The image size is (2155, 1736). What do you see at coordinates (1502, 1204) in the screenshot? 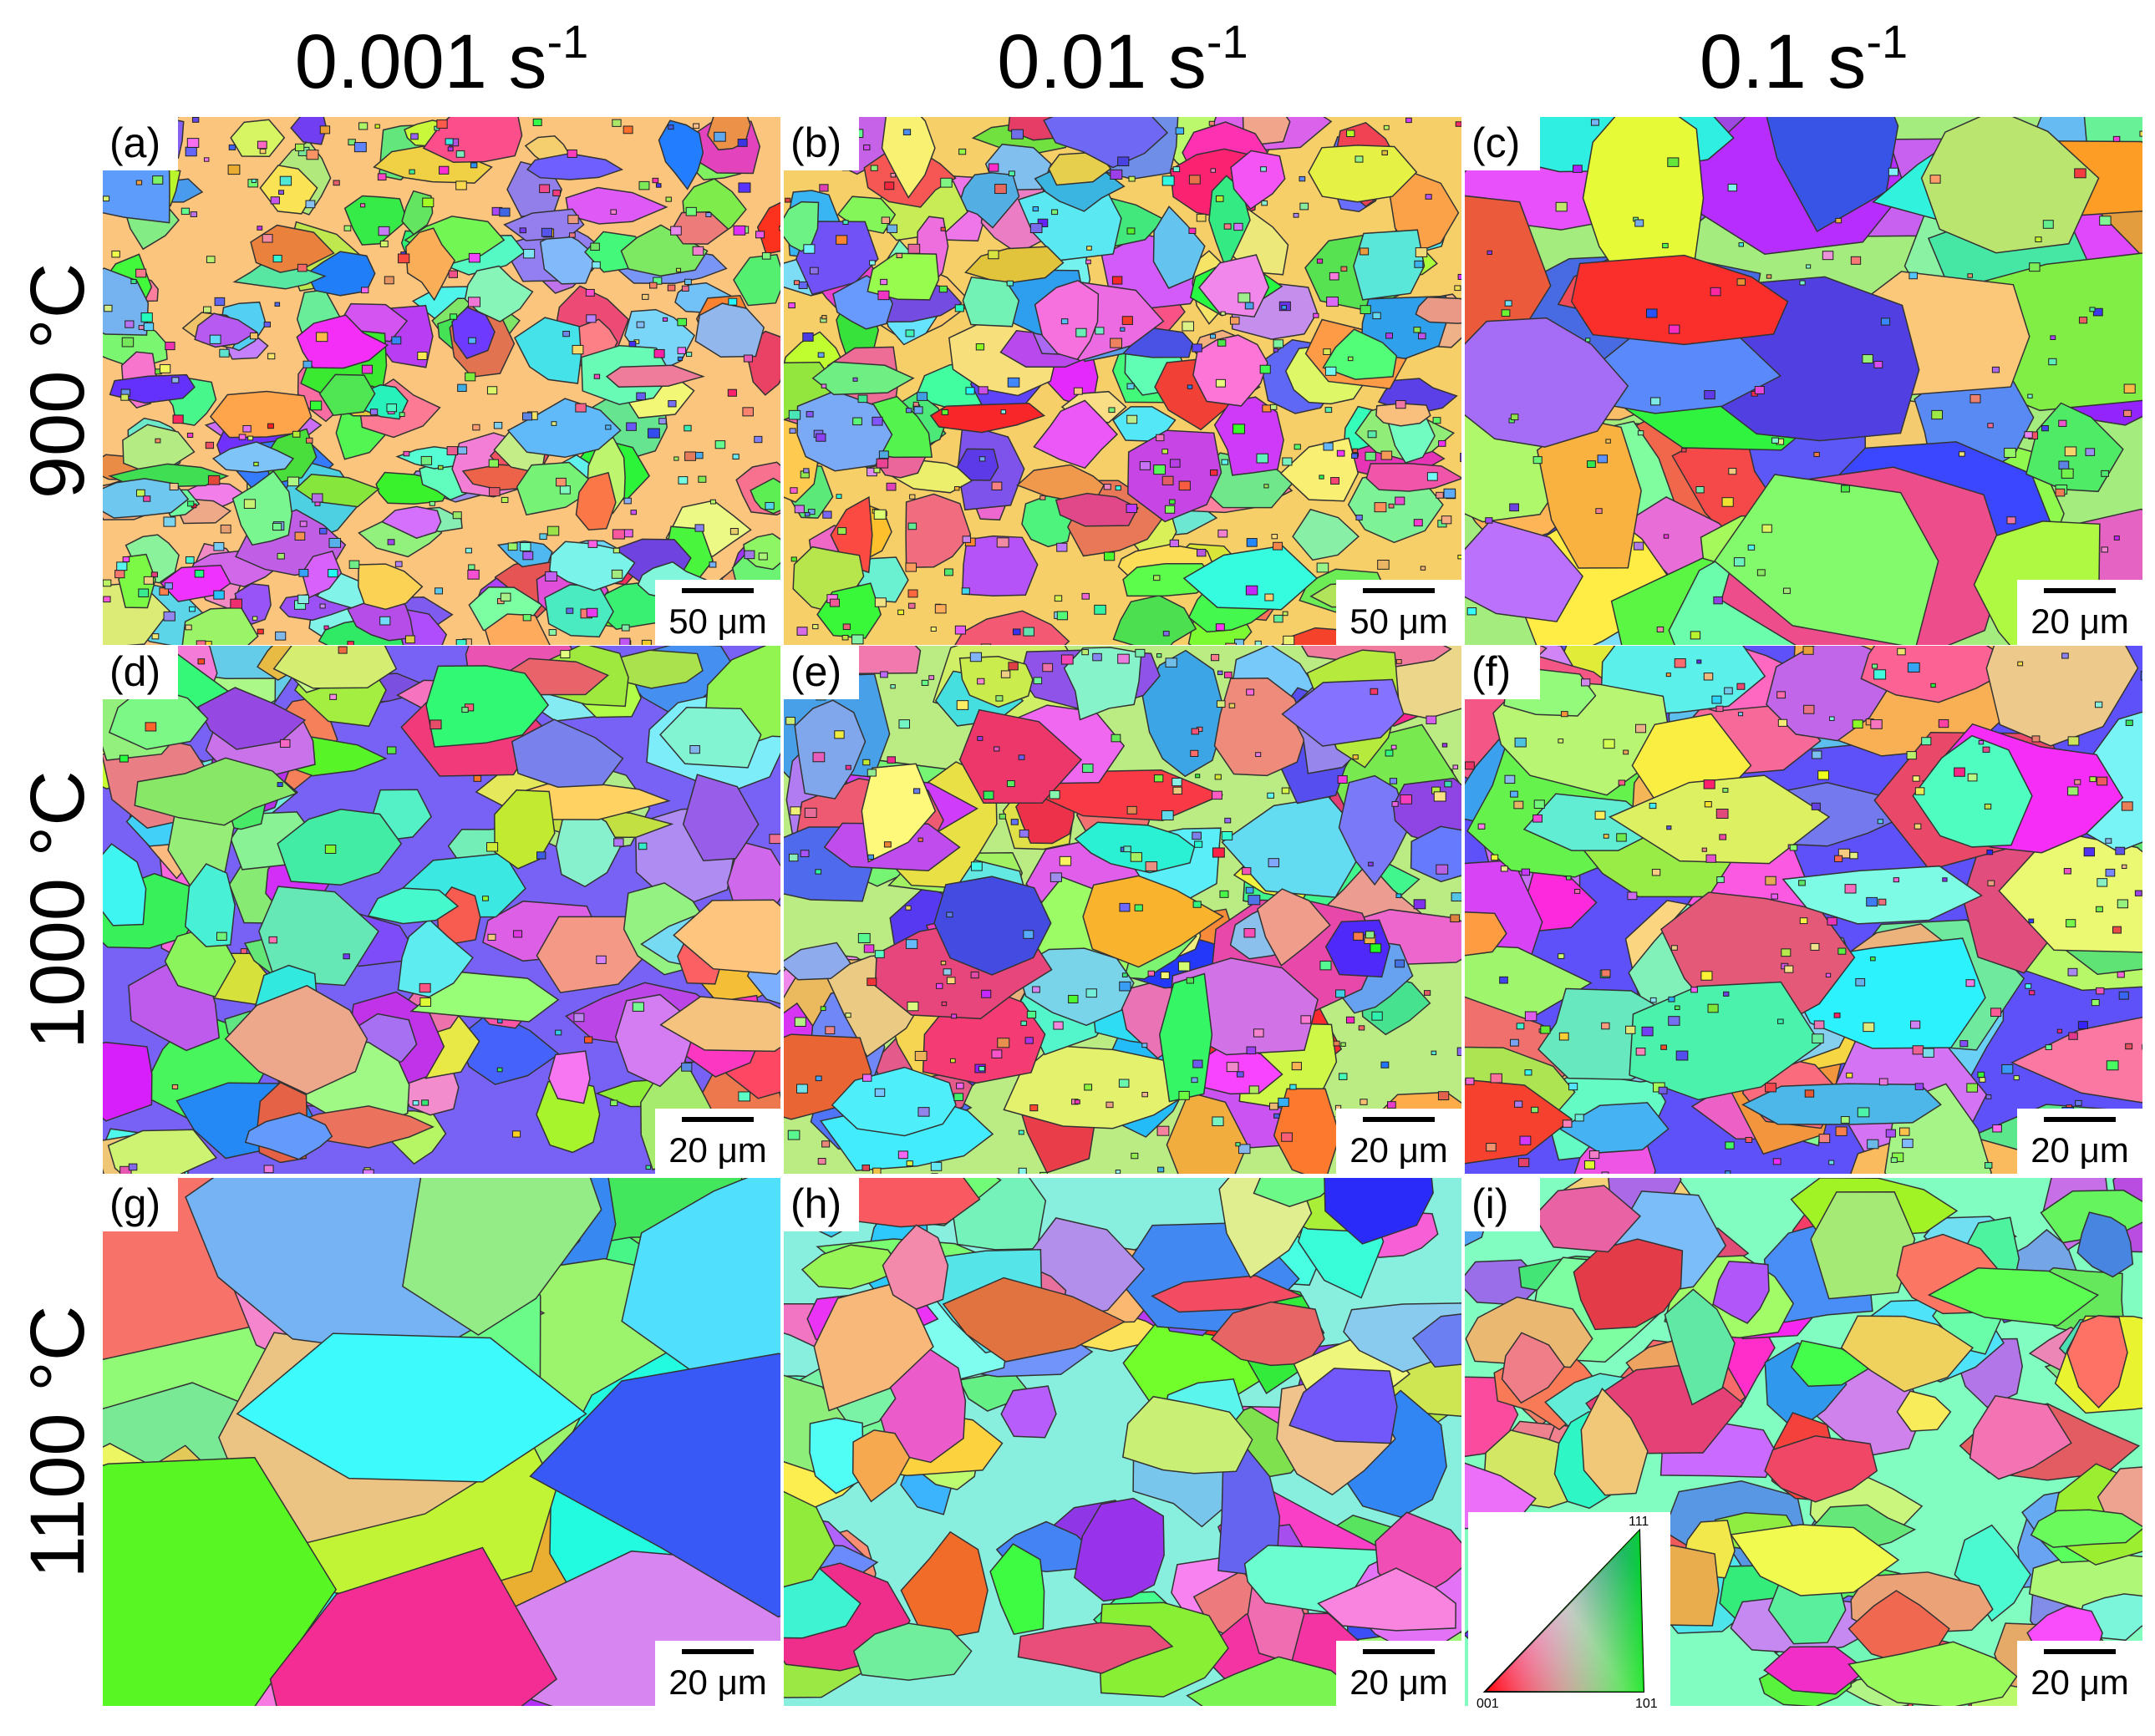
I see `label-box` at bounding box center [1502, 1204].